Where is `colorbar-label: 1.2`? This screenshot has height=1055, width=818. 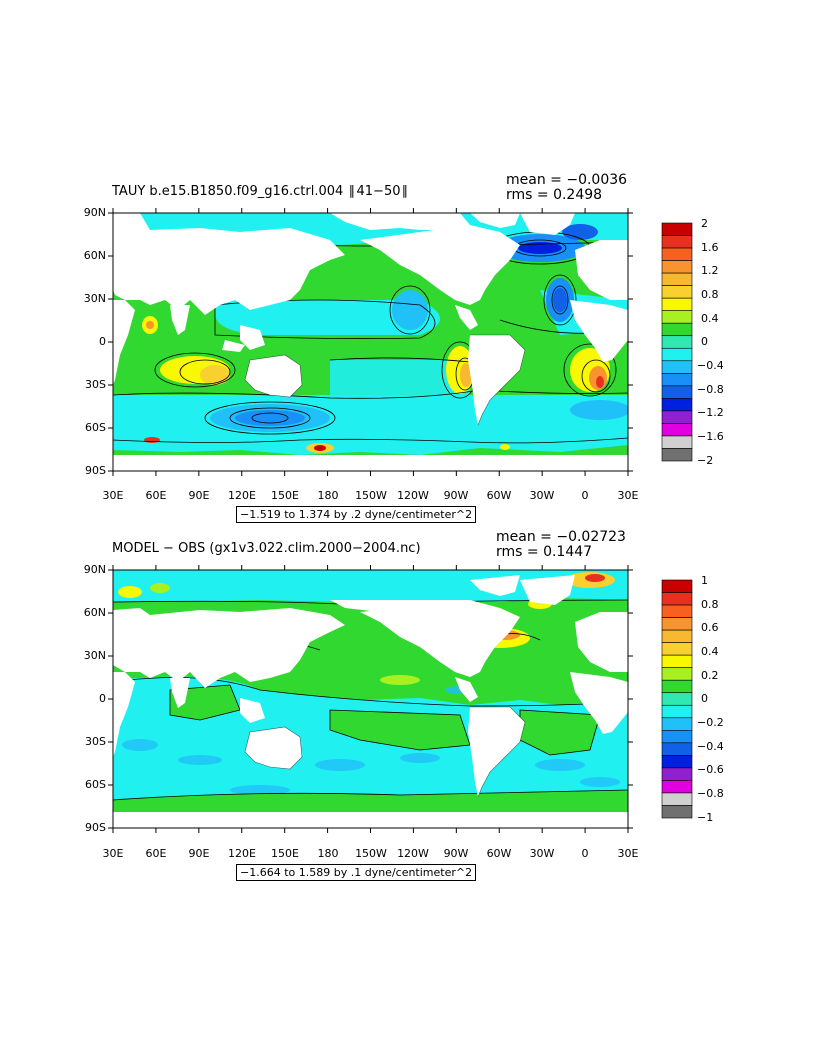
colorbar-label: 1.2 is located at coordinates (710, 270).